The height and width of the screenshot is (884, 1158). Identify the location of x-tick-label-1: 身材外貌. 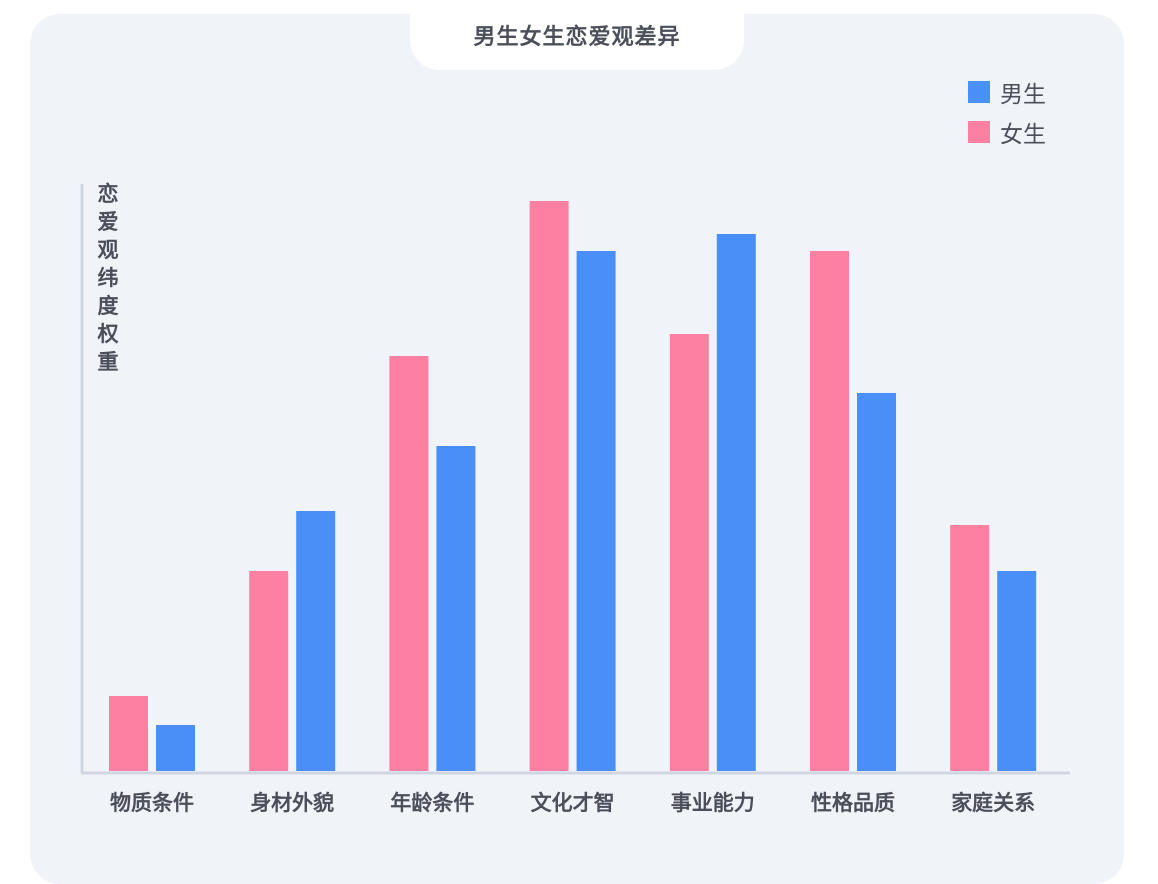
(292, 803).